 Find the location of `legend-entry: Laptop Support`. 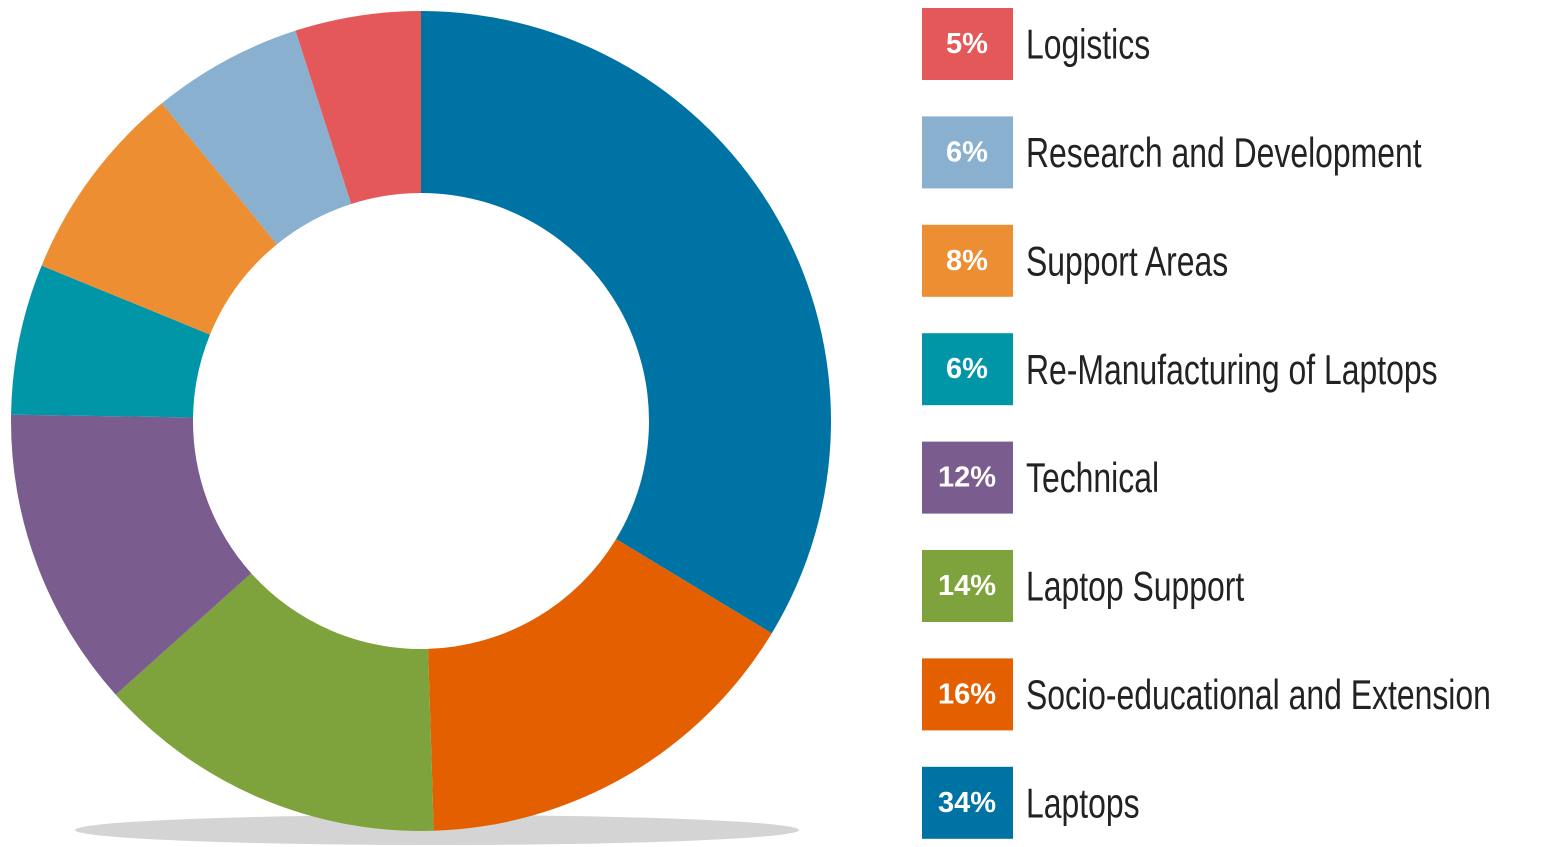

legend-entry: Laptop Support is located at coordinates (1135, 585).